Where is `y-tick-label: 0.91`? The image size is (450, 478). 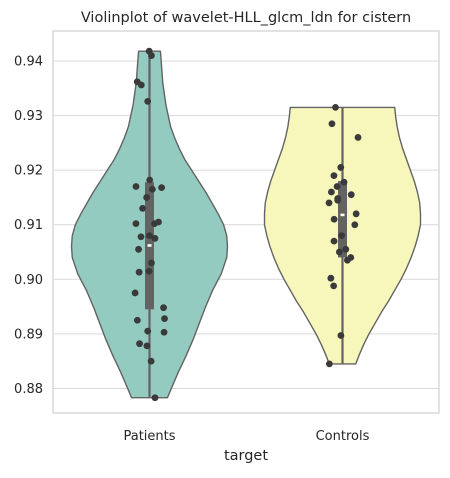 y-tick-label: 0.91 is located at coordinates (28, 225).